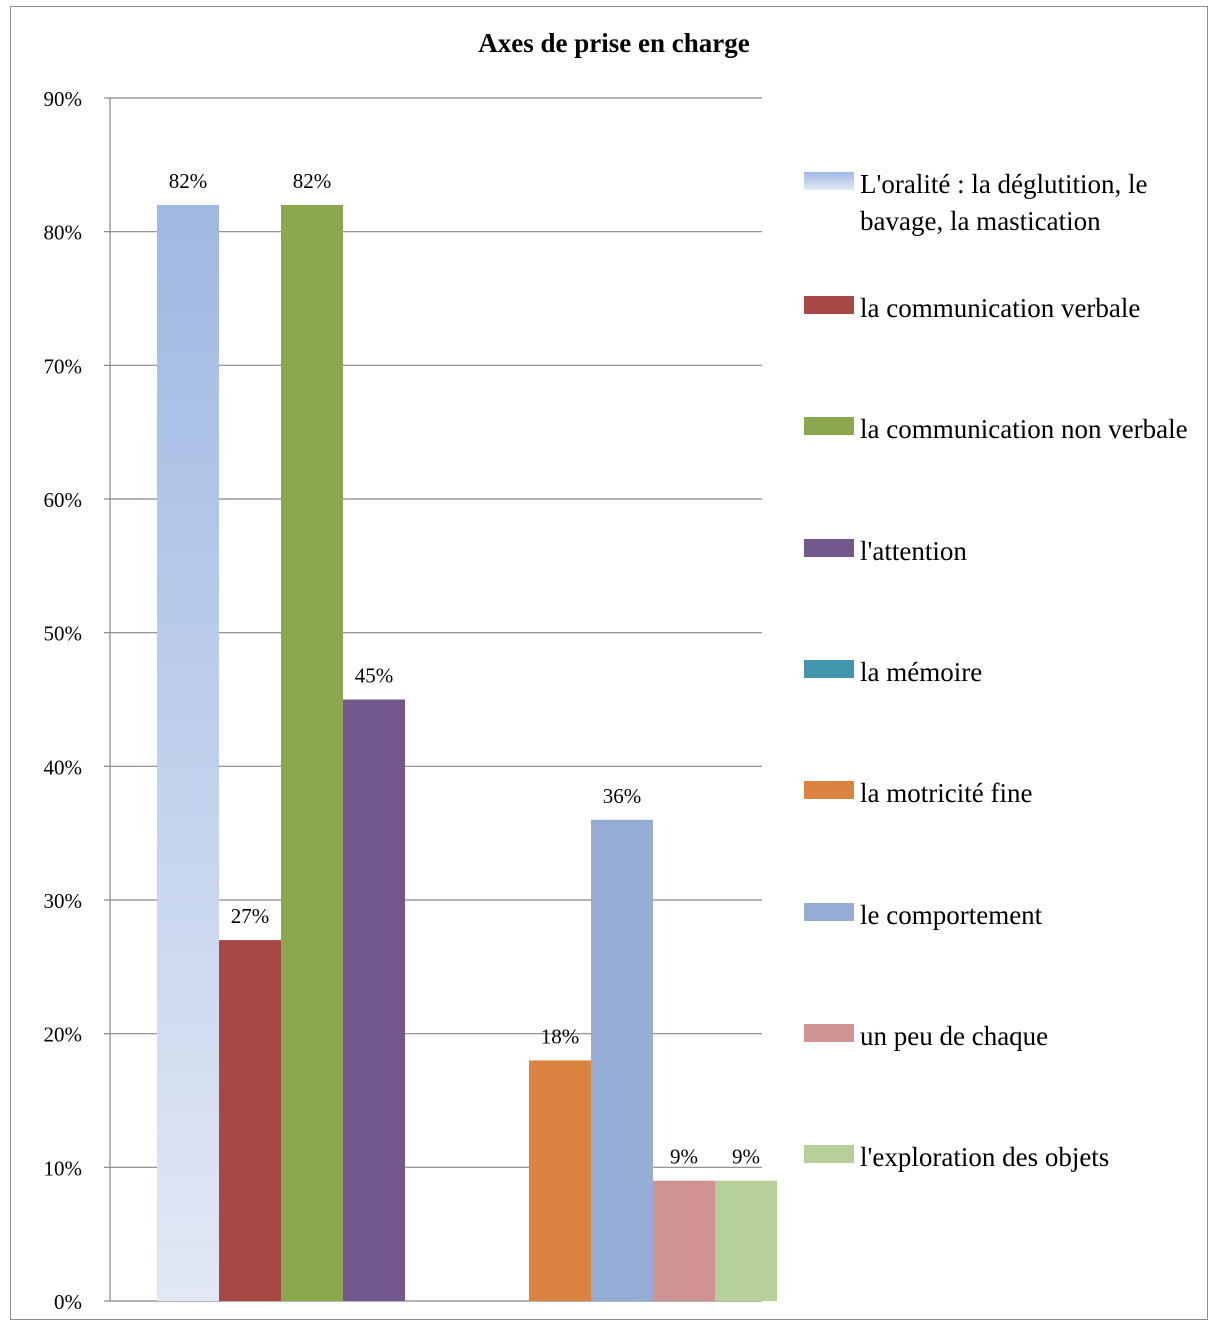 The height and width of the screenshot is (1326, 1214). I want to click on legend-item: l'exploration des objets, so click(1002, 1157).